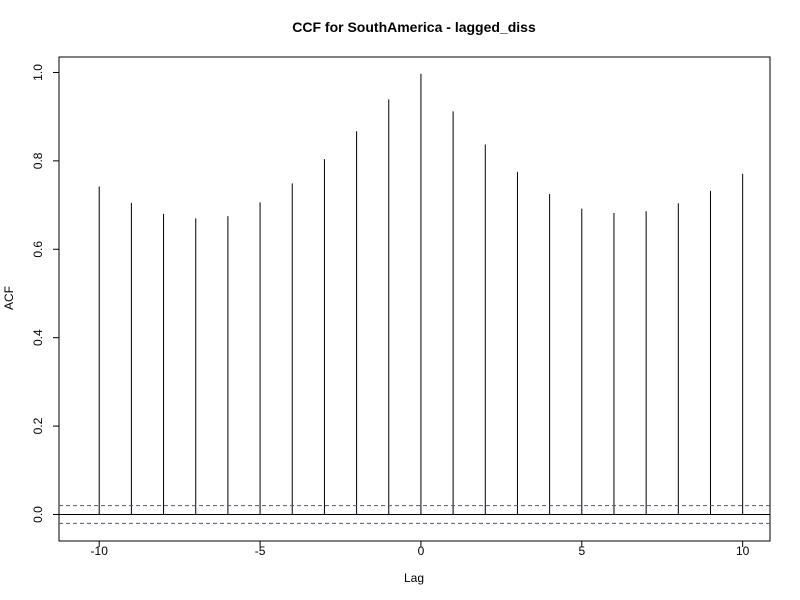  What do you see at coordinates (38, 249) in the screenshot?
I see `y-axis-tick-label: 0.6` at bounding box center [38, 249].